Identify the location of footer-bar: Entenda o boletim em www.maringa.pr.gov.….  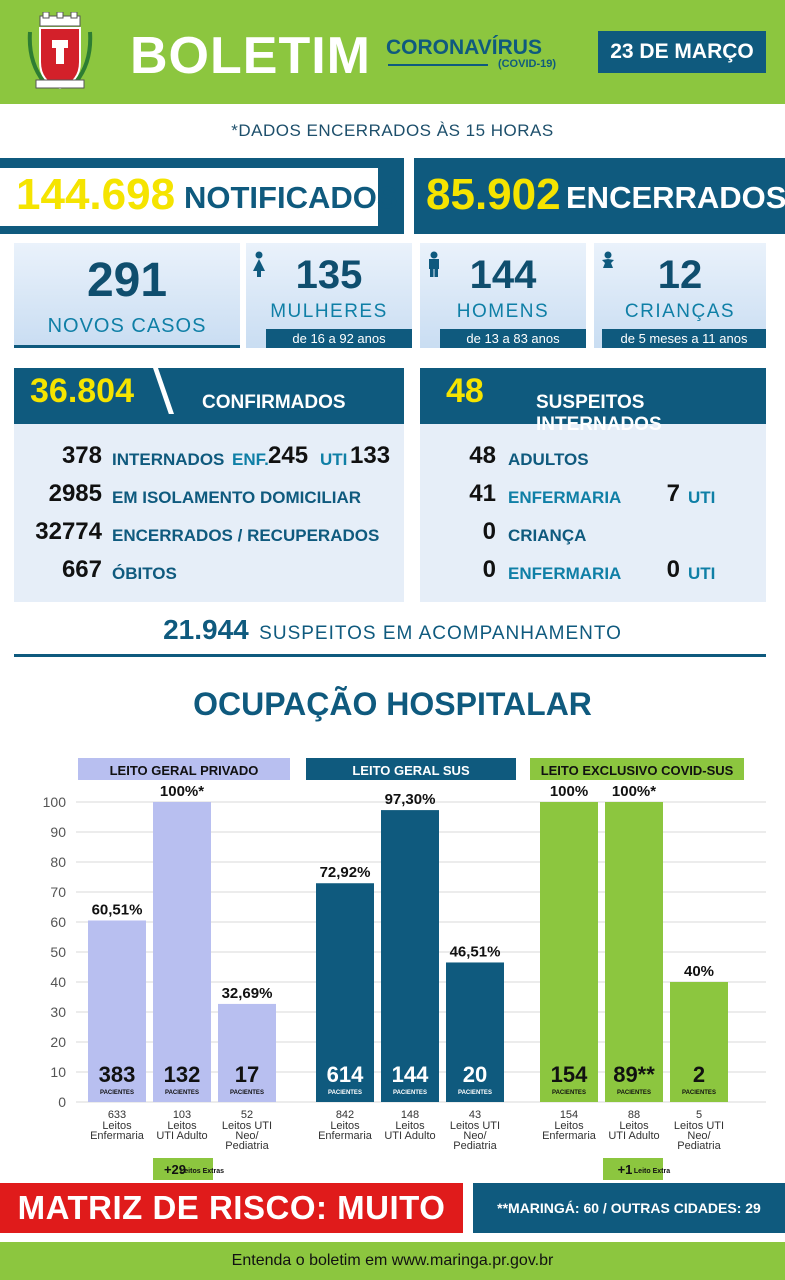
(392, 1261).